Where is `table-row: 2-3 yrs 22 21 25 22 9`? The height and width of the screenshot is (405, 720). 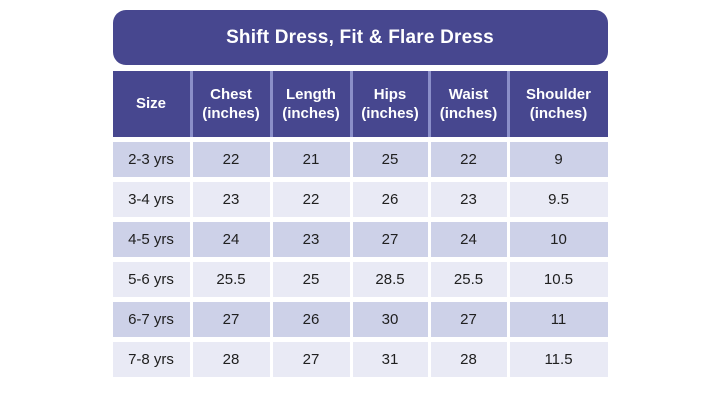 table-row: 2-3 yrs 22 21 25 22 9 is located at coordinates (360, 159).